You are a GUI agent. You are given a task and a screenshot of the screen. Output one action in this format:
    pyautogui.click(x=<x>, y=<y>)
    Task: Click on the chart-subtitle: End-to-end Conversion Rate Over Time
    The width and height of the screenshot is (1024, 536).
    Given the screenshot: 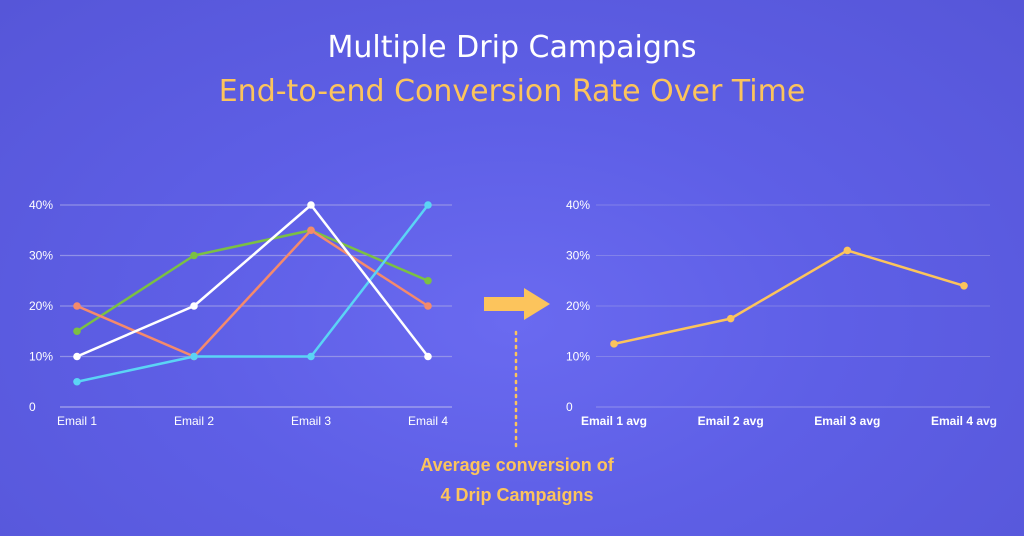 What is the action you would take?
    pyautogui.click(x=512, y=91)
    